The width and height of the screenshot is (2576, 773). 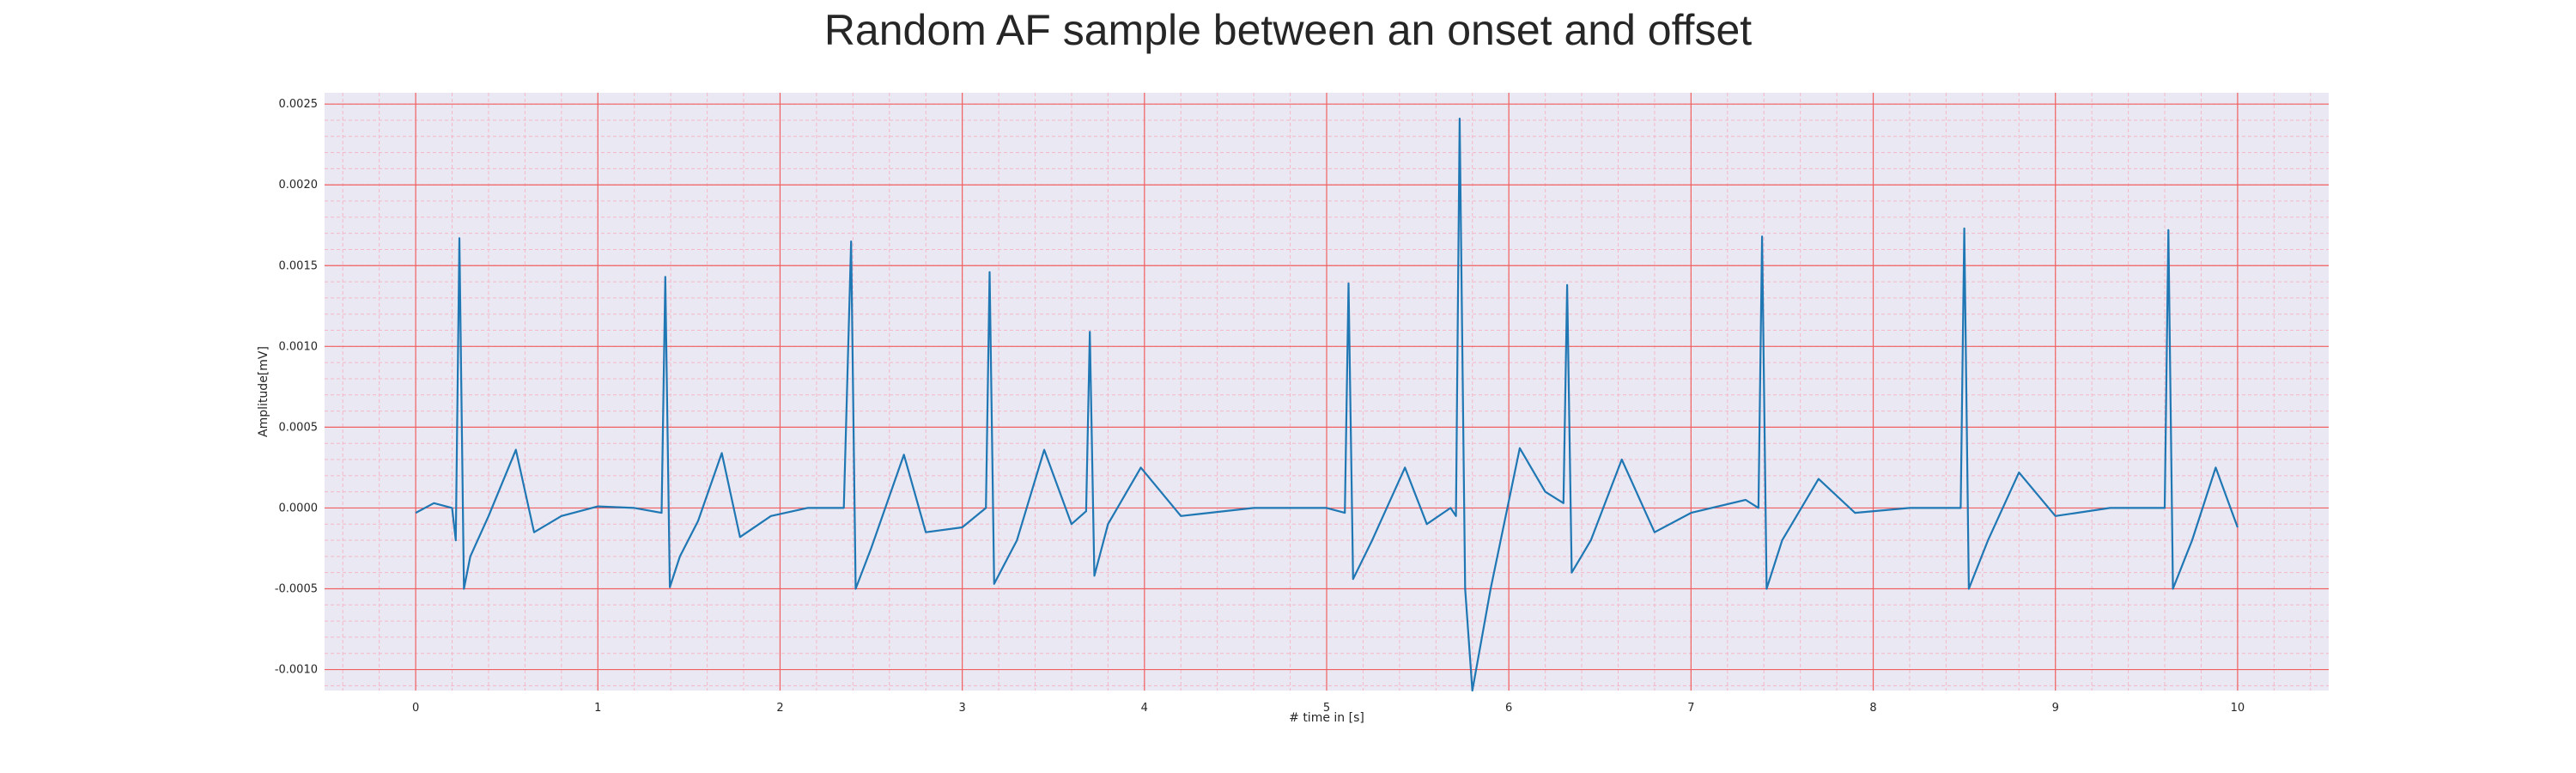 I want to click on y-tick-label: -0.0005, so click(x=296, y=588).